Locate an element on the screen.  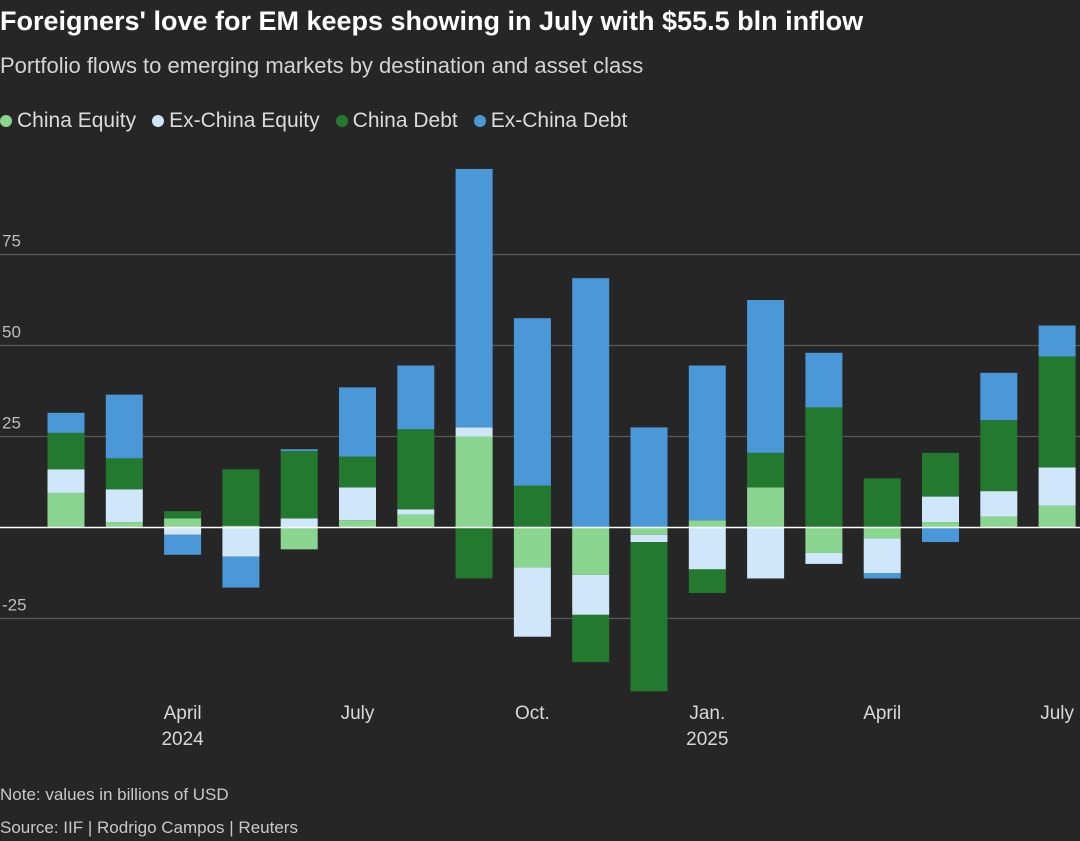
y-axis-labels: -25 25 50 75 is located at coordinates (14, 423).